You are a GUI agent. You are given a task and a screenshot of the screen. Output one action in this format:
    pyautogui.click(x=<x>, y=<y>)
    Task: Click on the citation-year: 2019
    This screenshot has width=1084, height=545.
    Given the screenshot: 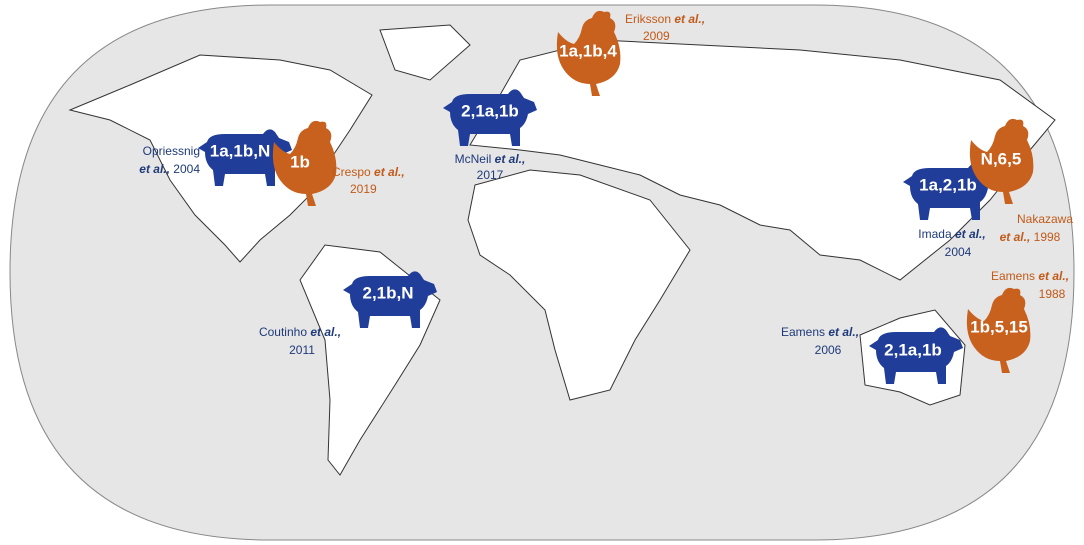 What is the action you would take?
    pyautogui.click(x=363, y=189)
    